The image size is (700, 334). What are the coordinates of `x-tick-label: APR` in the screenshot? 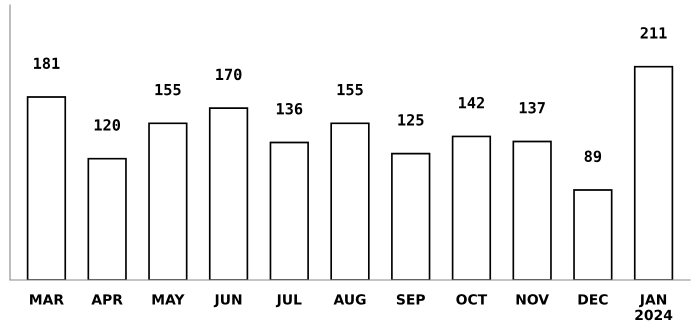 It's located at (107, 299).